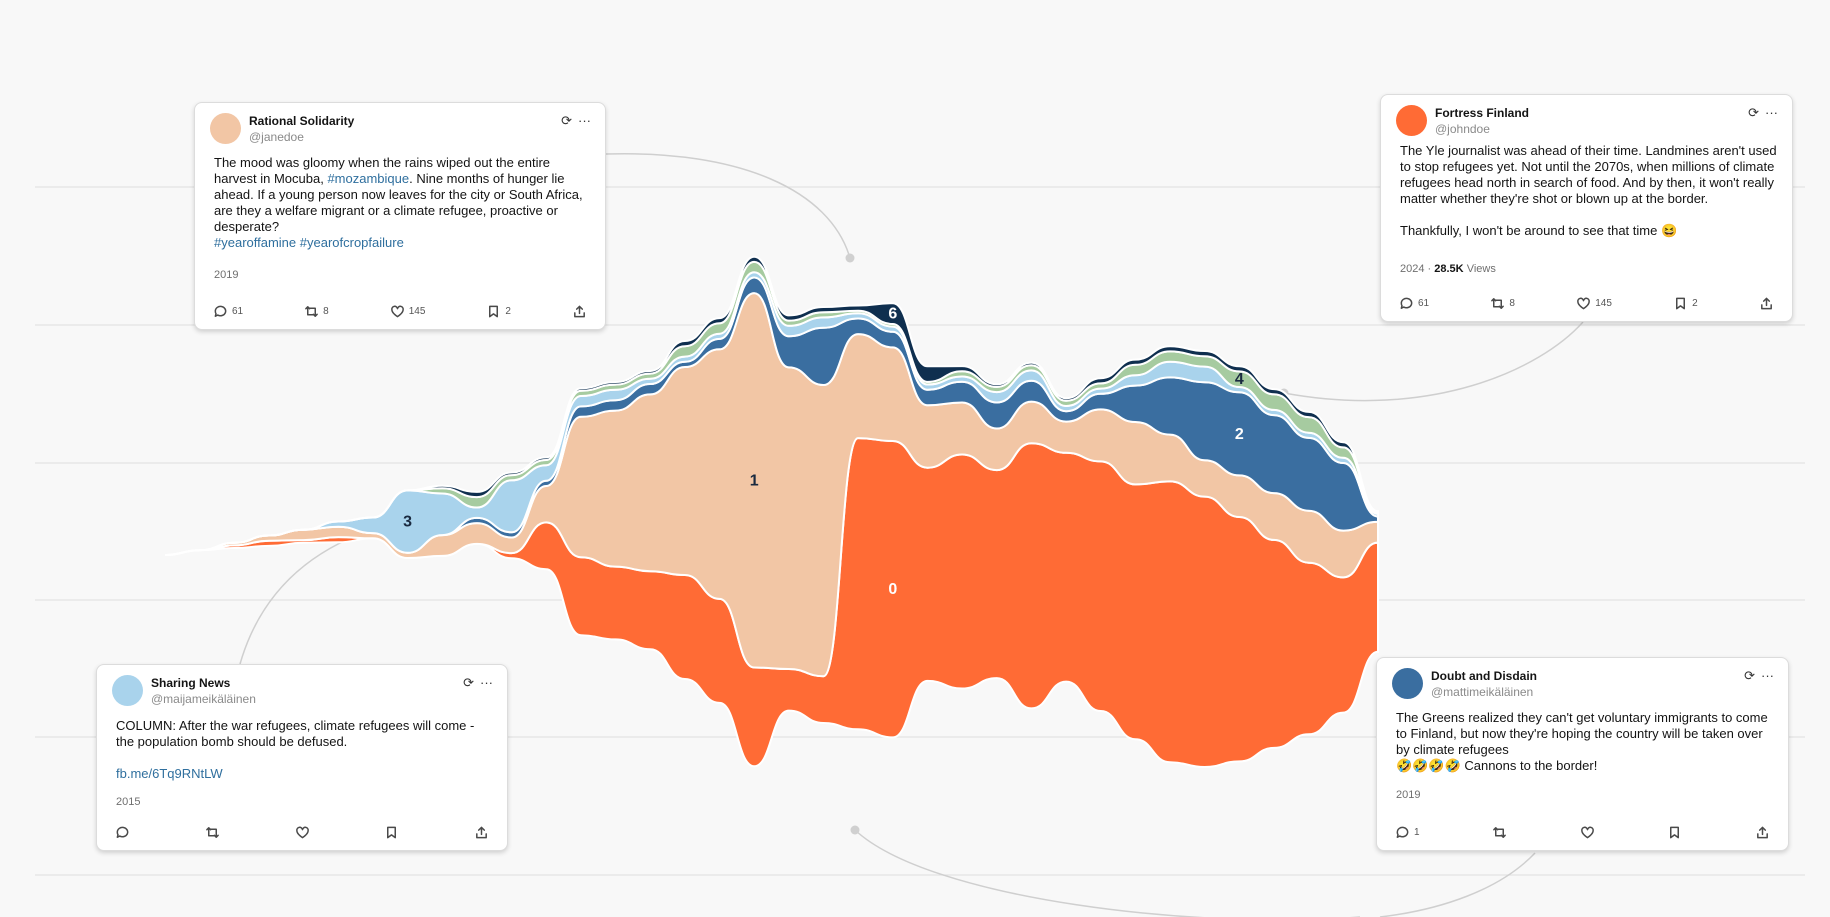 Image resolution: width=1830 pixels, height=917 pixels. I want to click on connector-rational-solidarity, so click(728, 205).